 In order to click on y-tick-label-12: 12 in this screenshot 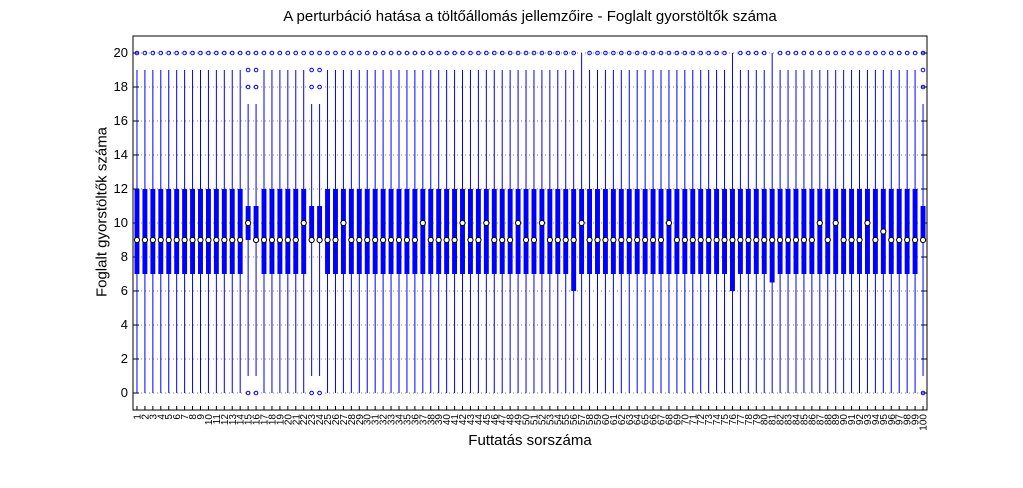, I will do `click(121, 188)`.